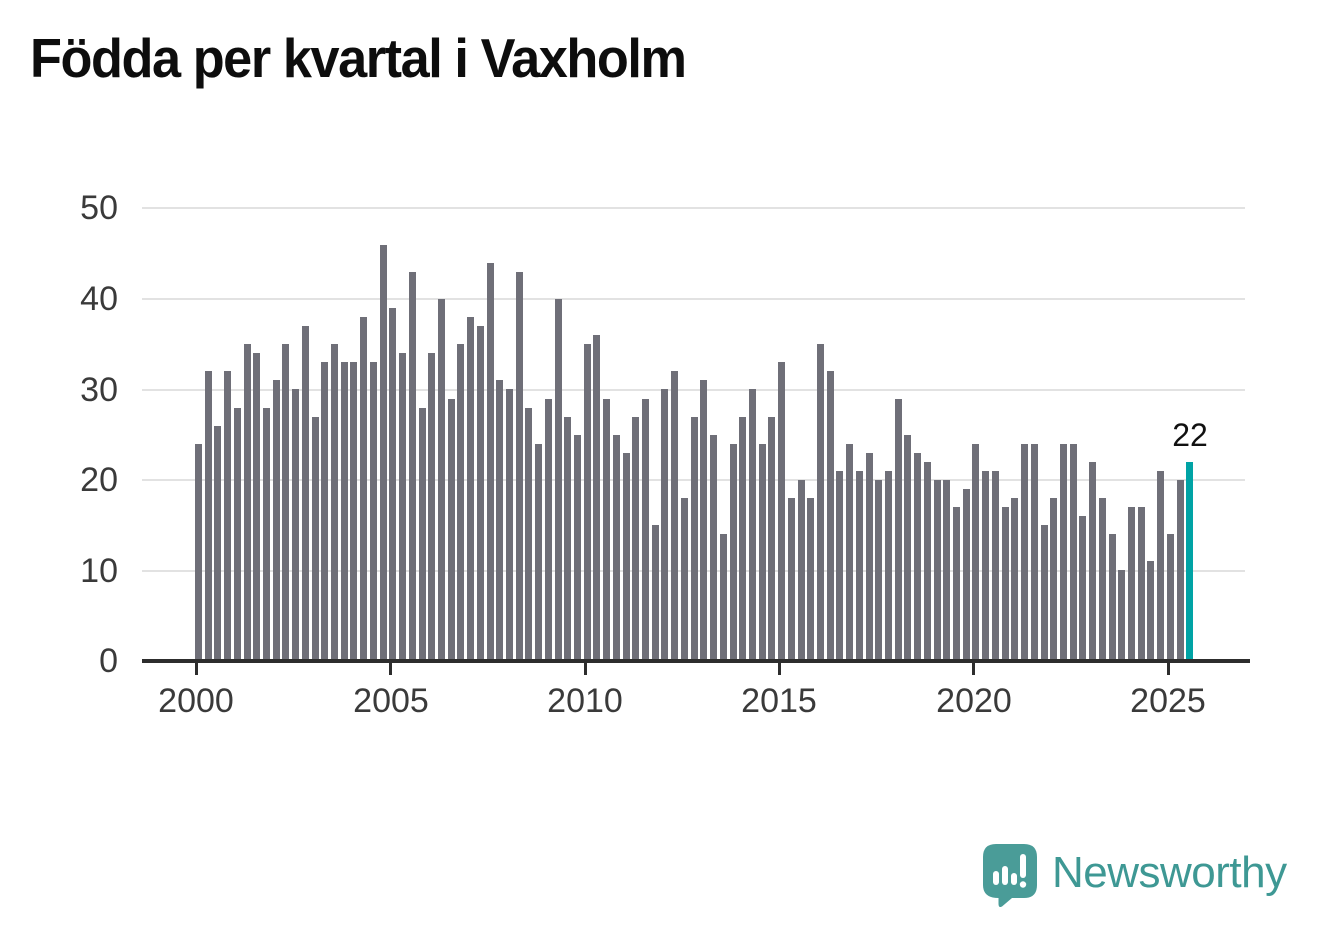  Describe the element at coordinates (99, 208) in the screenshot. I see `y-tick-label: 50` at that location.